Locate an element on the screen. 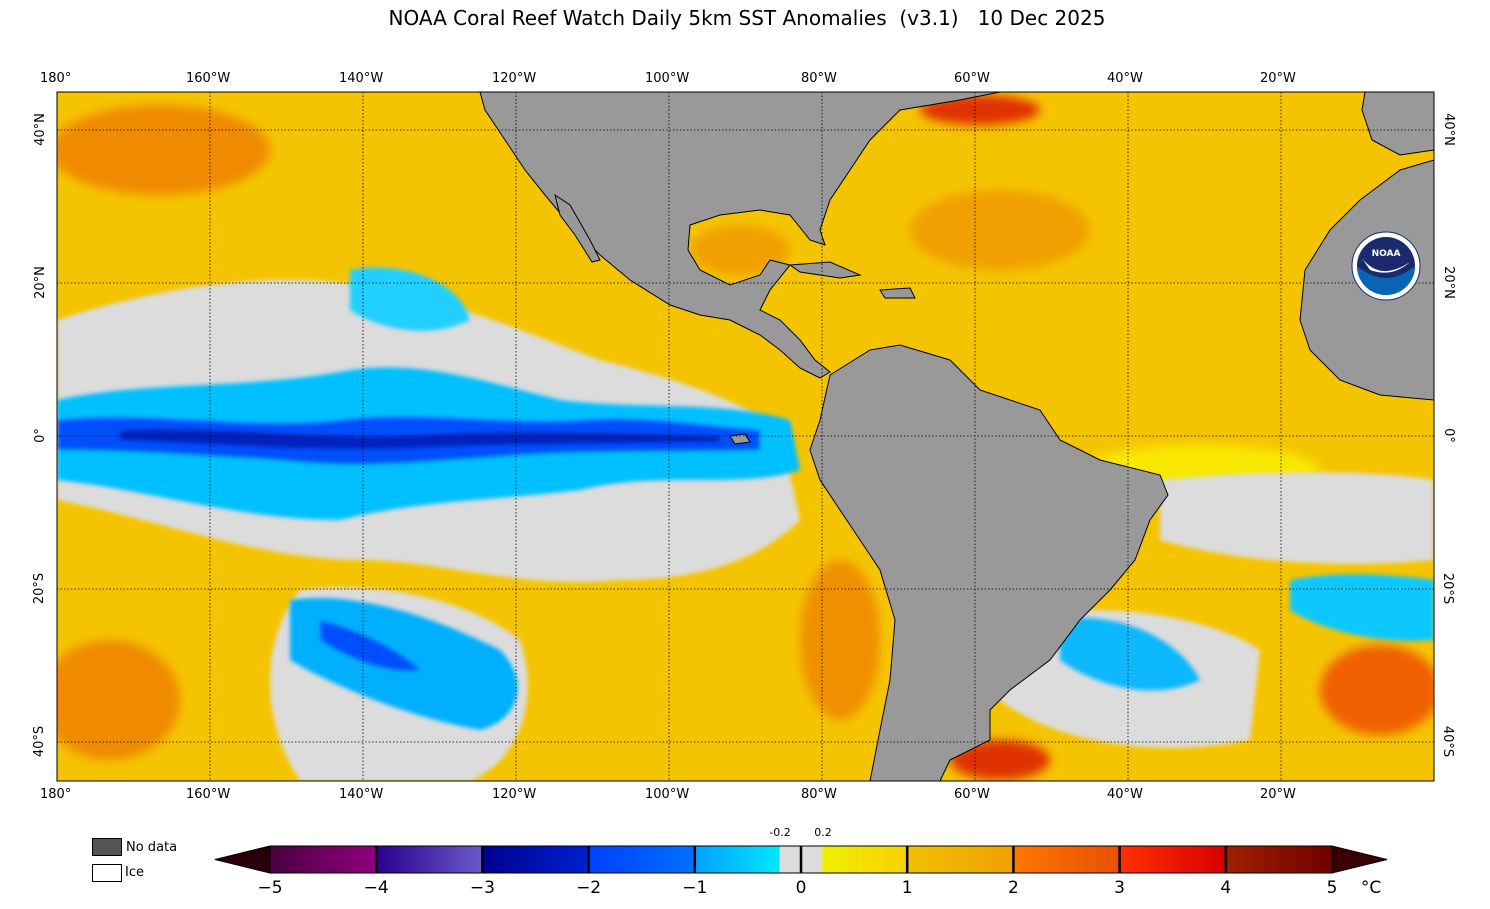  lon-label-bottom: 60°W is located at coordinates (972, 794).